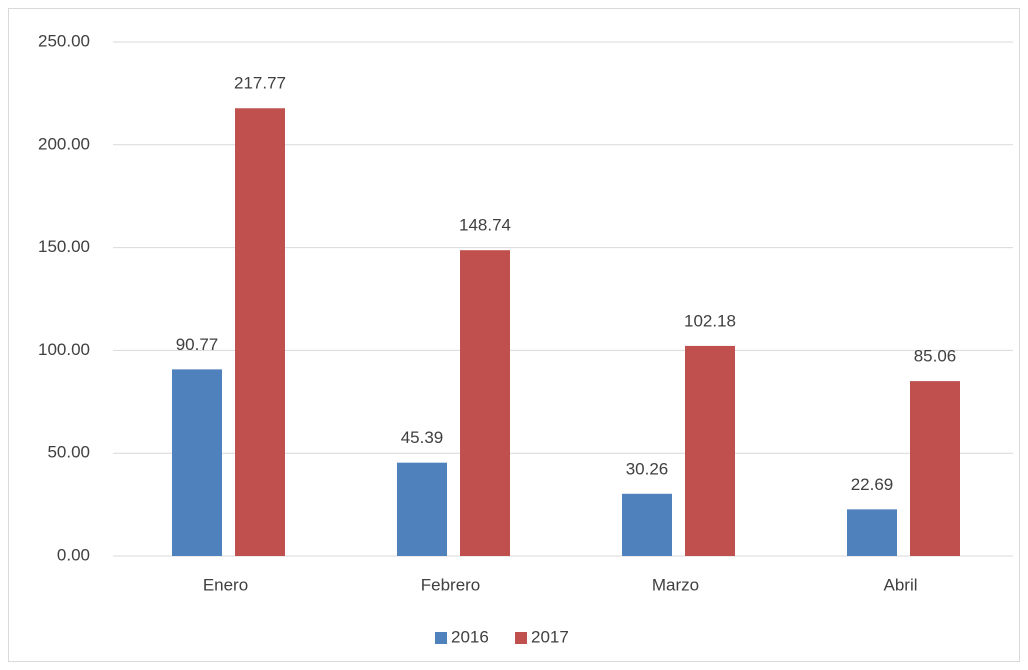 This screenshot has height=670, width=1028. I want to click on data-label: 45.39, so click(422, 437).